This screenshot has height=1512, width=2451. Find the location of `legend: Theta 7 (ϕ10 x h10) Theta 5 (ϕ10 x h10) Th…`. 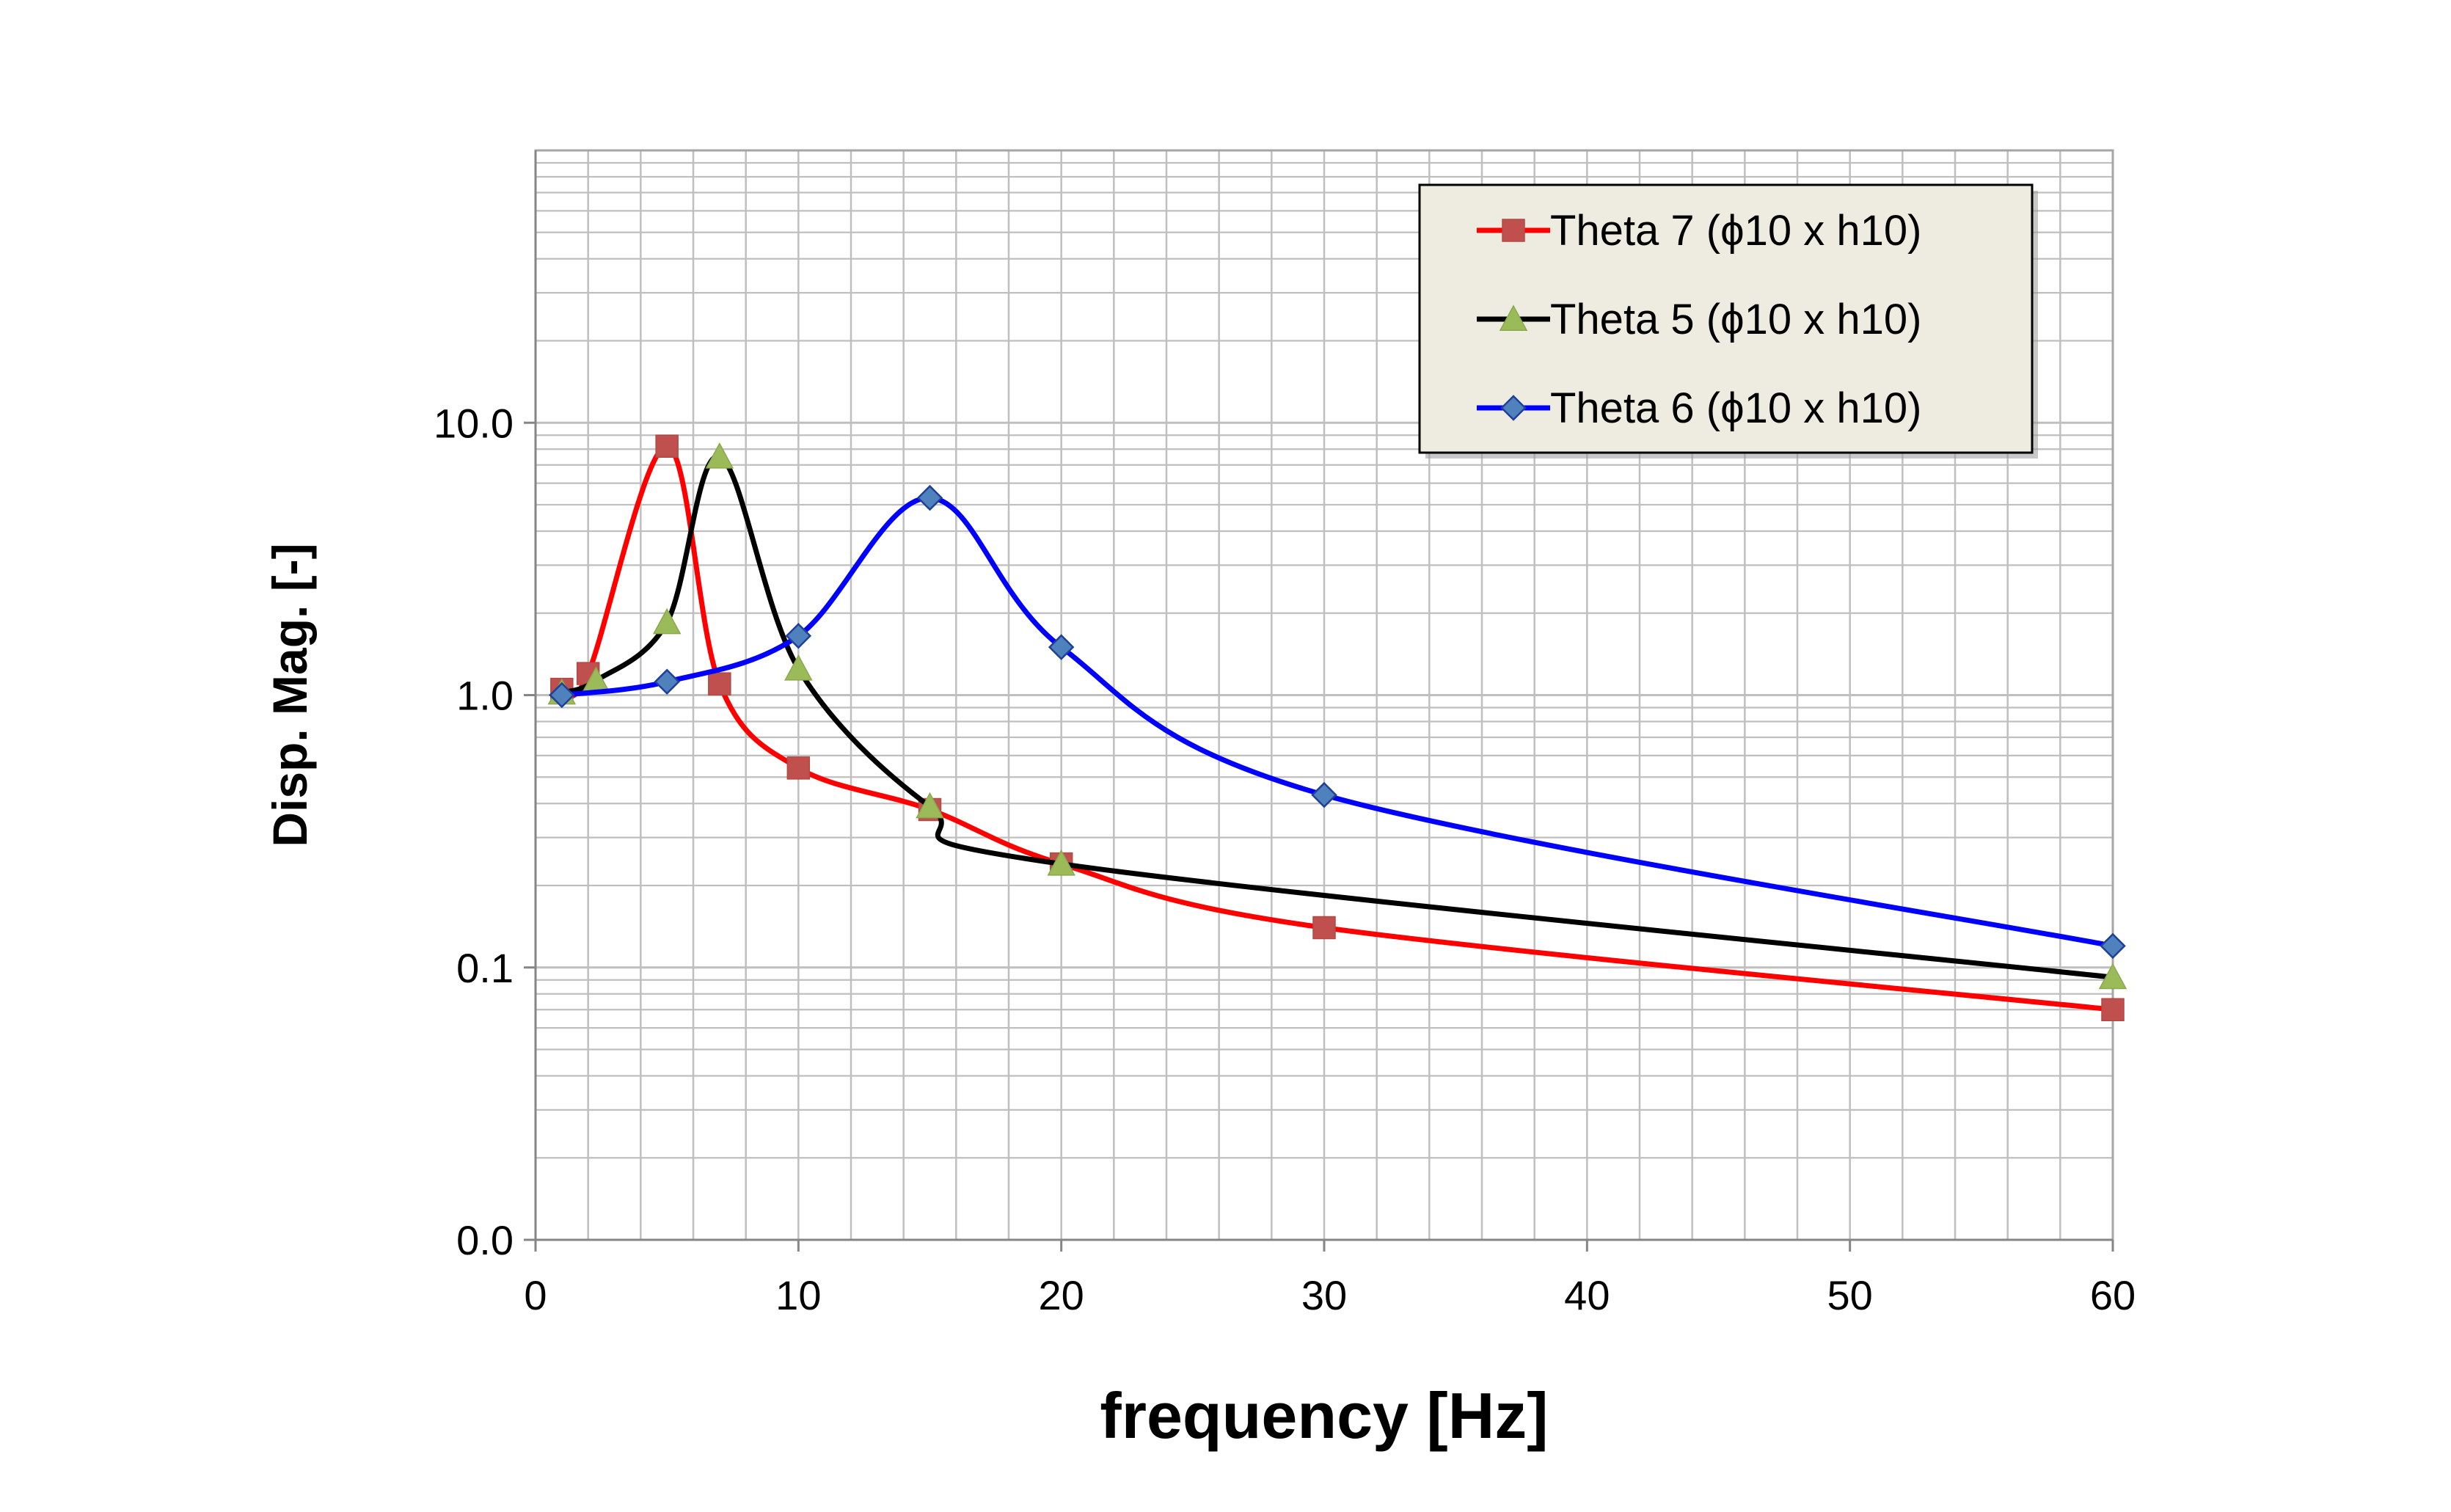

legend: Theta 7 (ϕ10 x h10) Theta 5 (ϕ10 x h10) Th… is located at coordinates (1728, 321).